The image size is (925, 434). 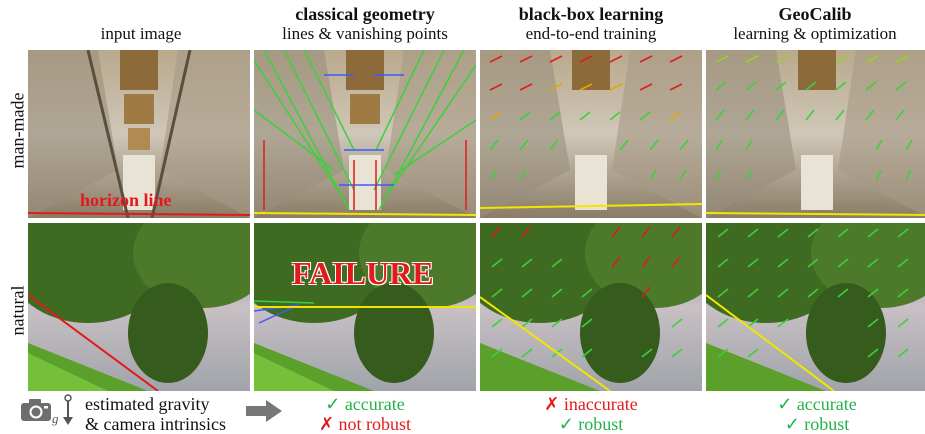 I want to click on column-header-geocalib: GeoCalib learning & optimization, so click(x=812, y=24).